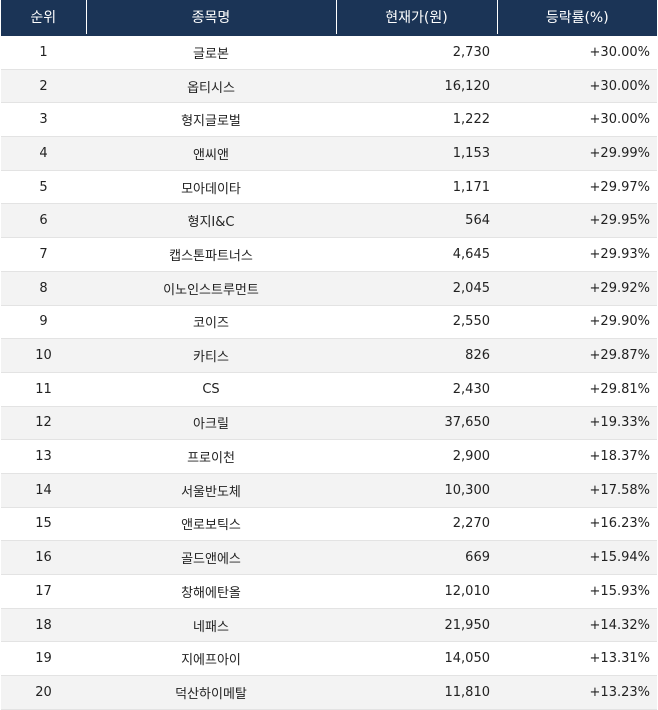 The height and width of the screenshot is (710, 658). Describe the element at coordinates (416, 187) in the screenshot. I see `price-cell: 1,171` at that location.